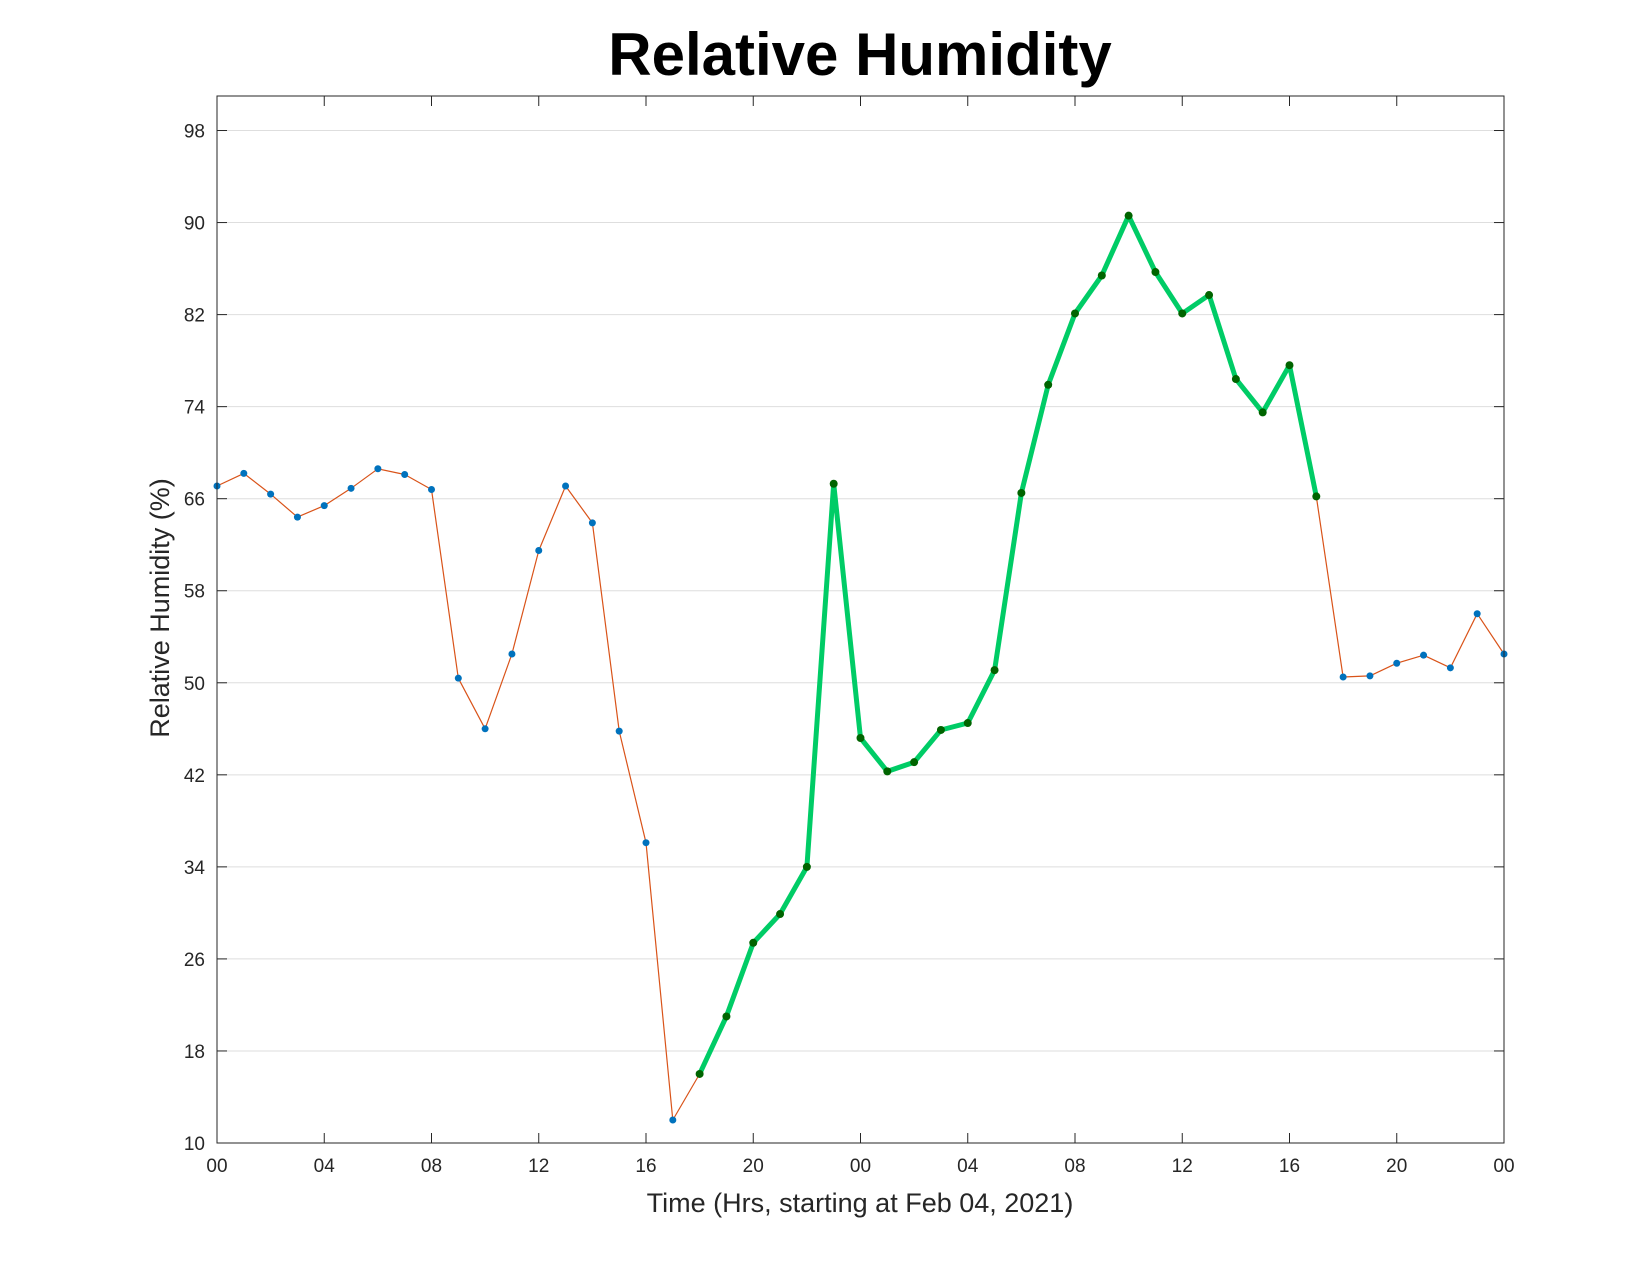 Image resolution: width=1650 pixels, height=1280 pixels. I want to click on x-axis-label: Time (Hrs, starting at Feb 04, 2021), so click(860, 1203).